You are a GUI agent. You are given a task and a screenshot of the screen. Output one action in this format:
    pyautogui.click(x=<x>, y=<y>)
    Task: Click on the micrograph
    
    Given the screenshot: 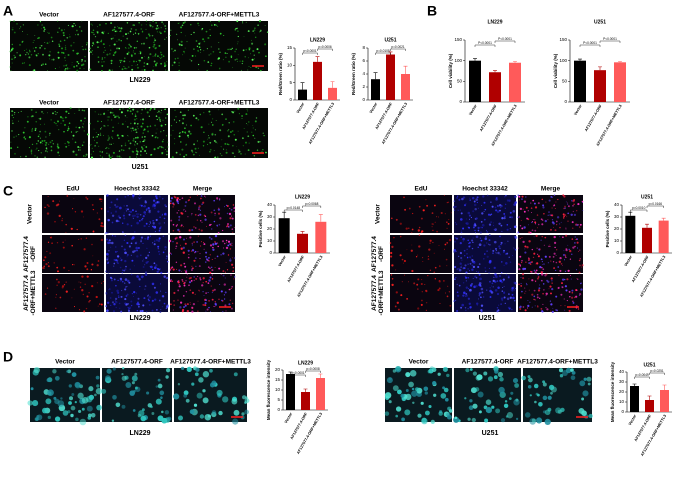 What is the action you would take?
    pyautogui.click(x=485, y=214)
    